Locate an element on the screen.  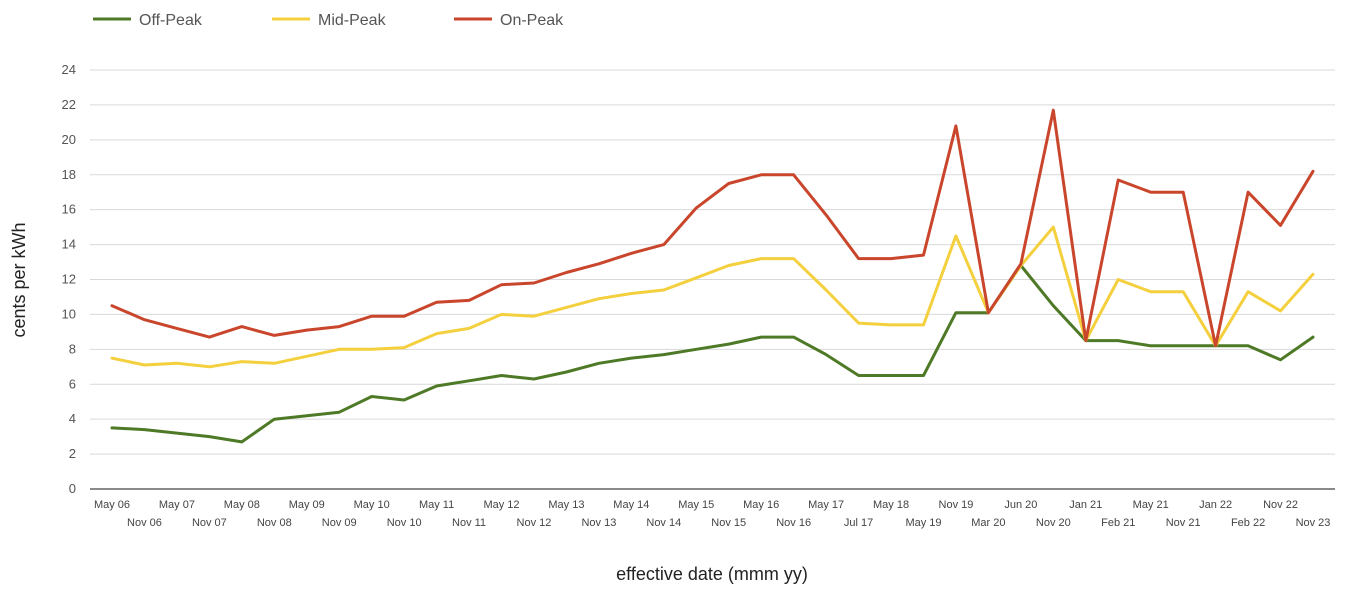
legend: Off-Peak Mid-Peak On-Peak is located at coordinates (328, 20).